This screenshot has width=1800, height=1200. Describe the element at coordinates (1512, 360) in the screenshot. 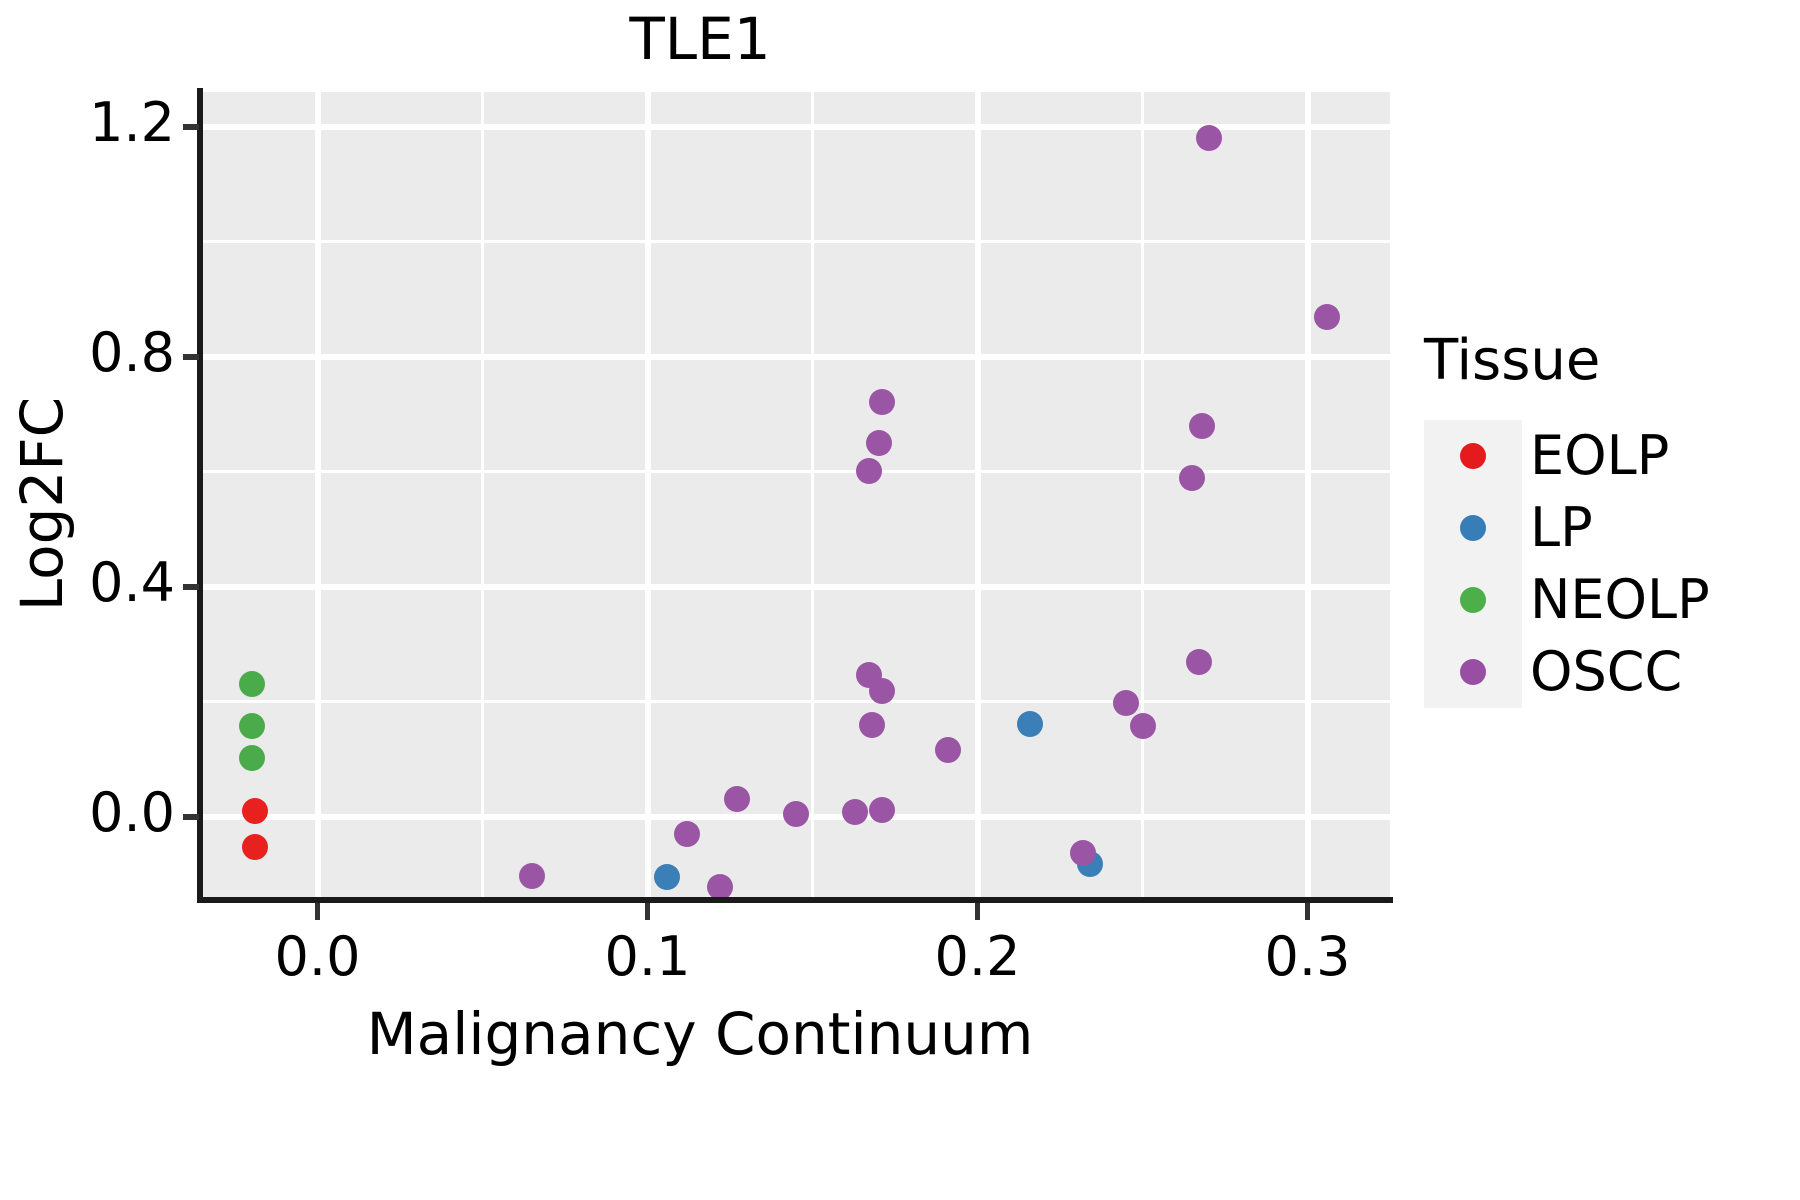

I see `legend-title: Tissue` at that location.